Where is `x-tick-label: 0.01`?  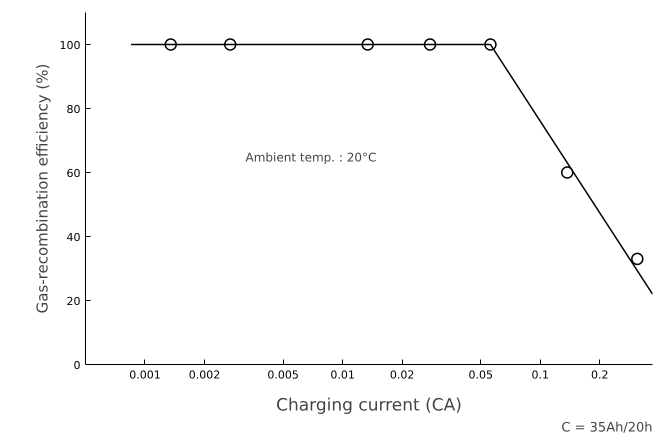 x-tick-label: 0.01 is located at coordinates (342, 375).